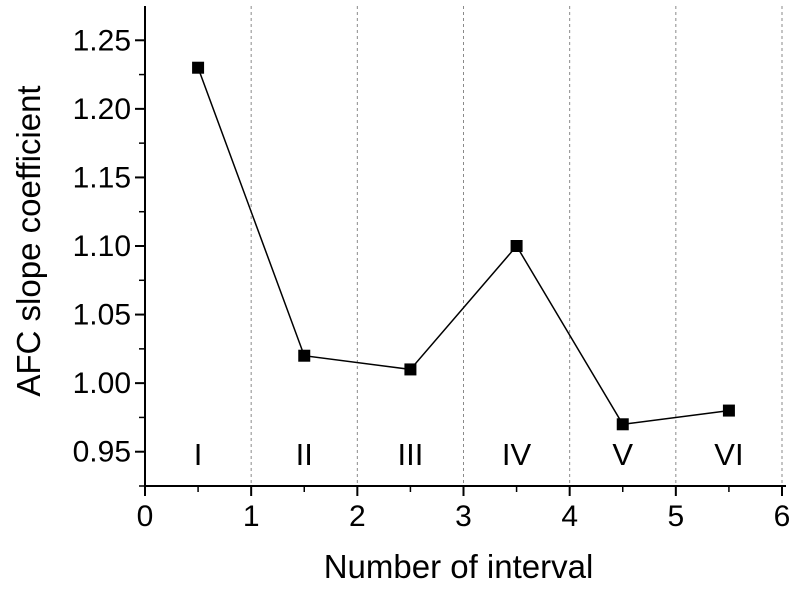 The height and width of the screenshot is (598, 800). I want to click on x-tick-label: 4, so click(569, 516).